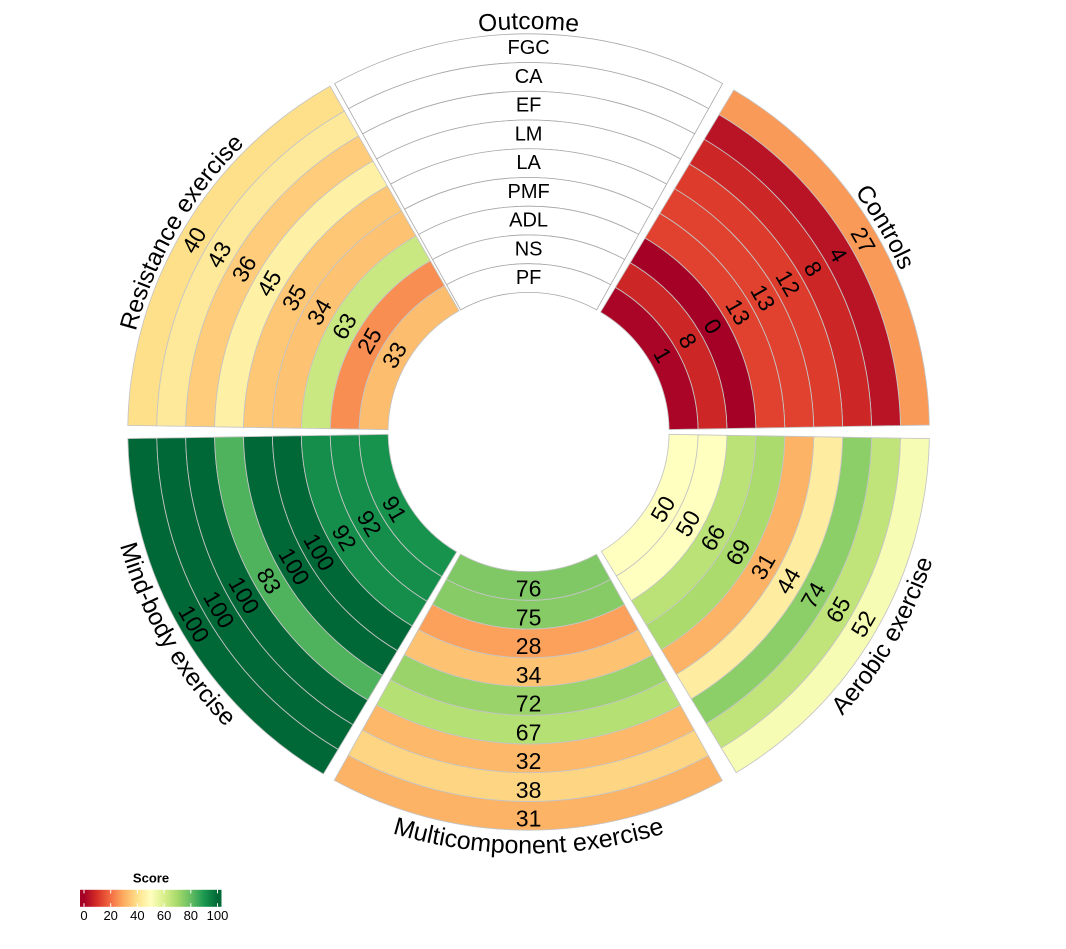 The image size is (1066, 949). Describe the element at coordinates (528, 163) in the screenshot. I see `svg-text: LA` at that location.